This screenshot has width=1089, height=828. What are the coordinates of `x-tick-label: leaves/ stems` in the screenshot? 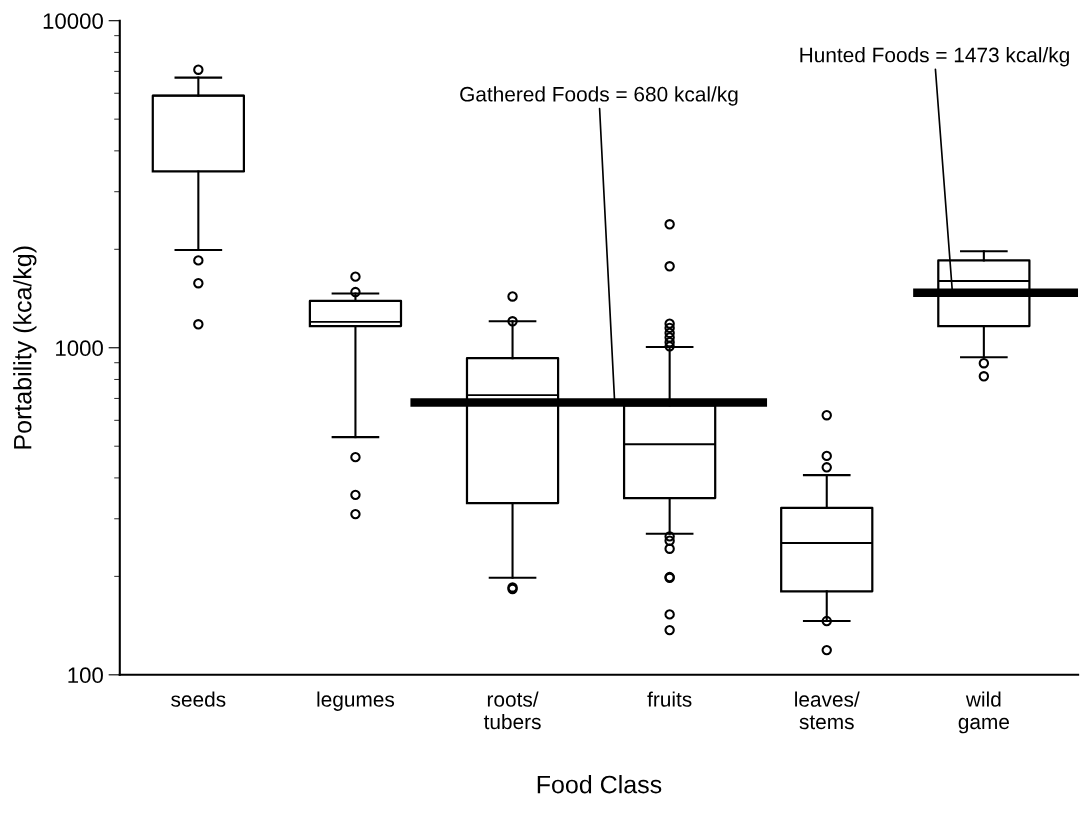 It's located at (827, 710).